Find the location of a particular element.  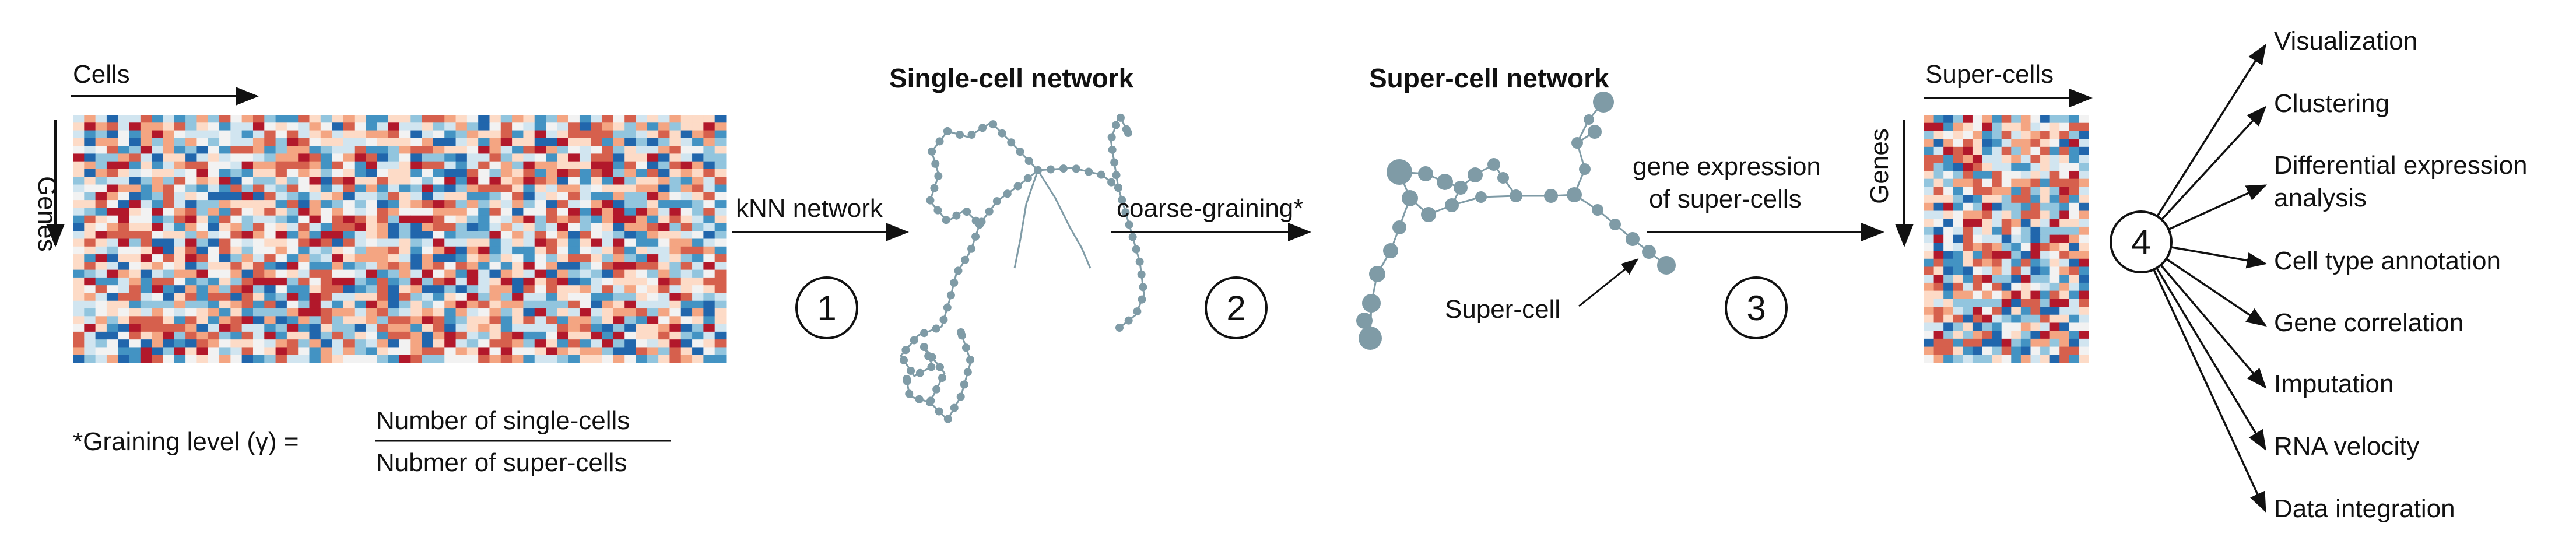

super-cell-matrix-panel: Super-cells Genes is located at coordinates (1979, 211).